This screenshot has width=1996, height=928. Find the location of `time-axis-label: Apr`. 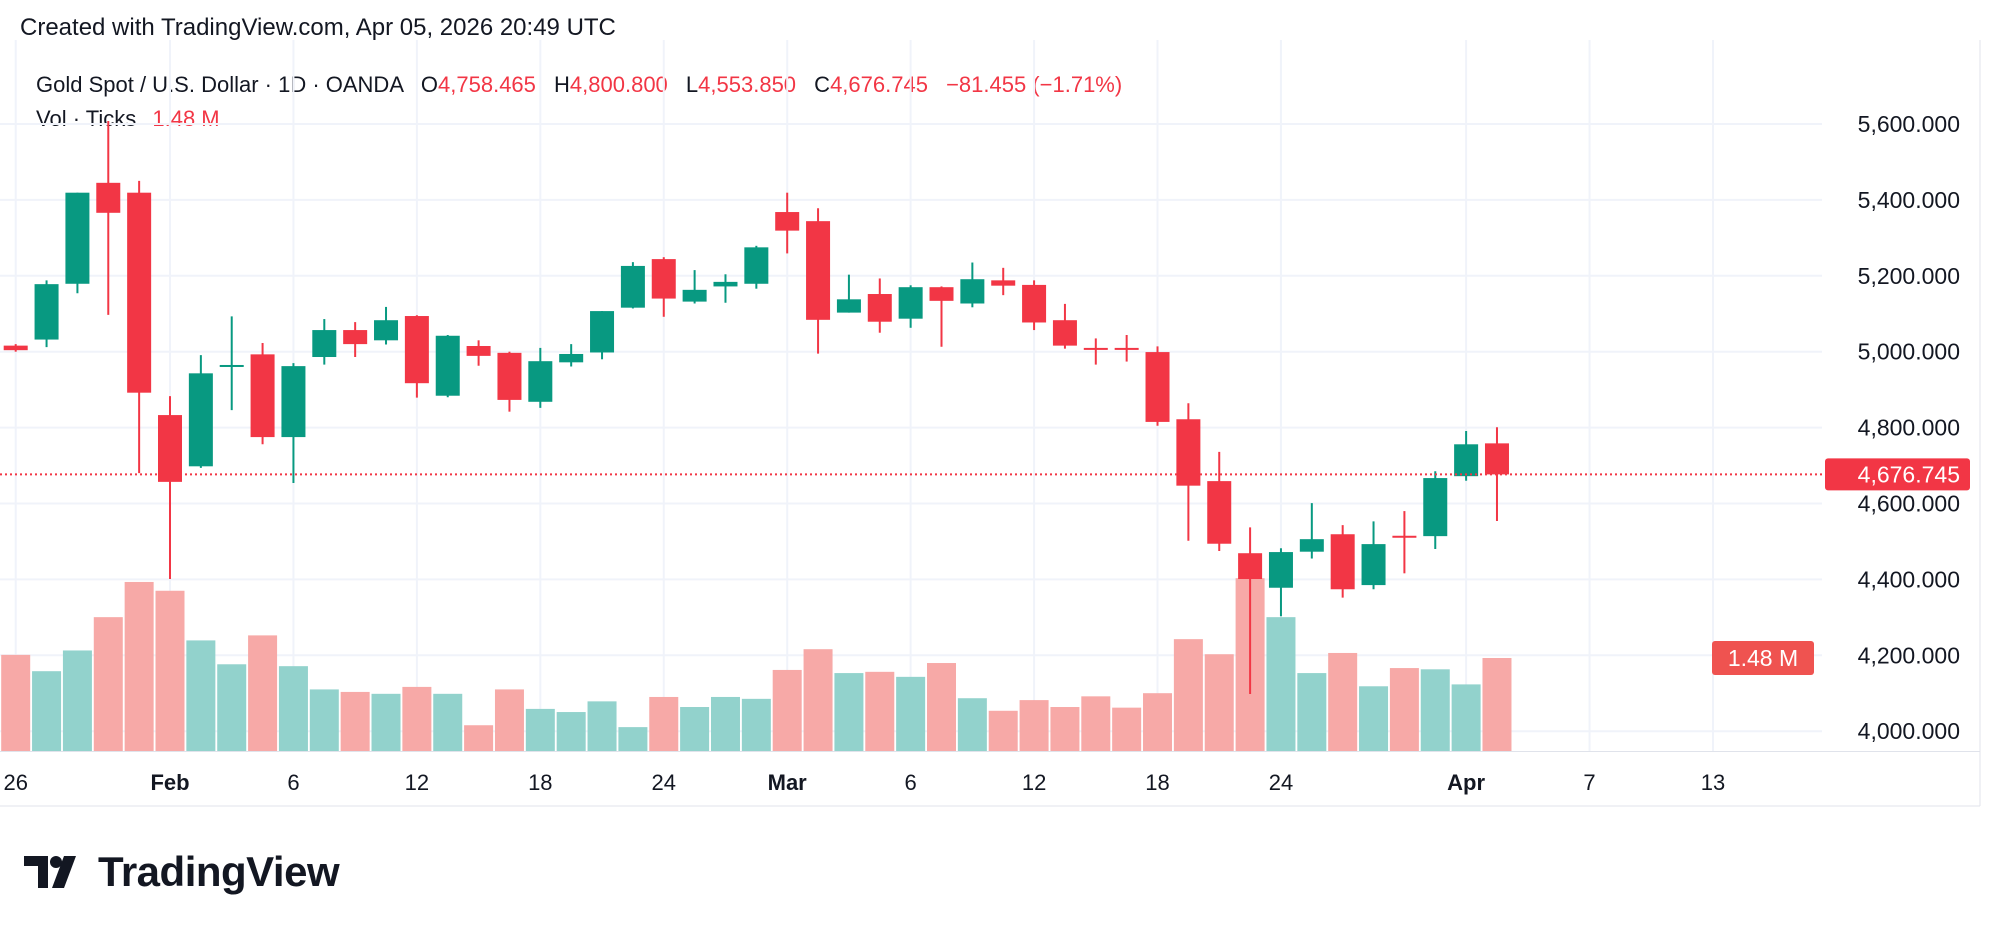

time-axis-label: Apr is located at coordinates (1466, 782).